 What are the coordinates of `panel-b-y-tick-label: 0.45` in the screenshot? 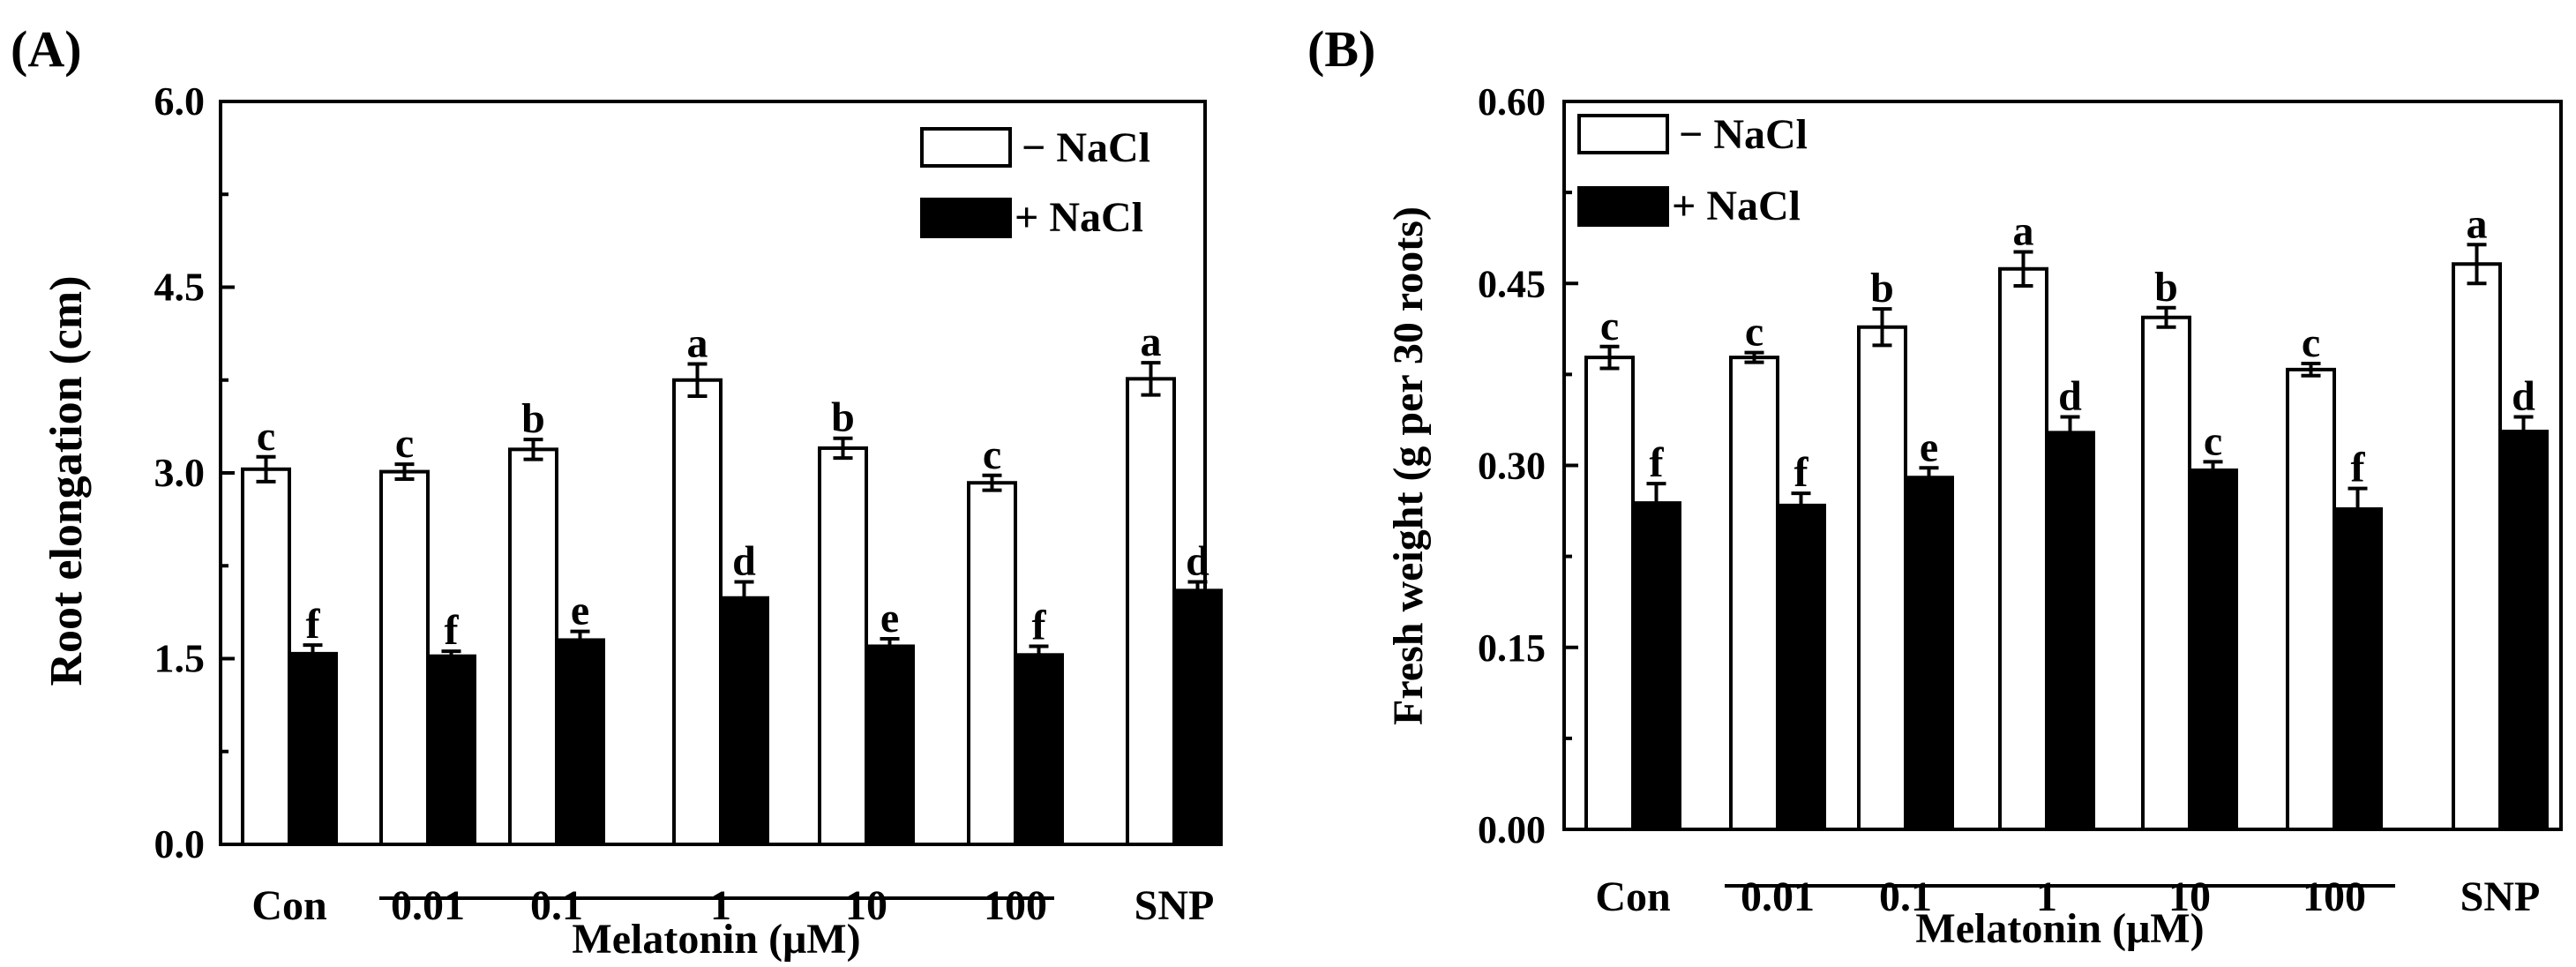 It's located at (1512, 283).